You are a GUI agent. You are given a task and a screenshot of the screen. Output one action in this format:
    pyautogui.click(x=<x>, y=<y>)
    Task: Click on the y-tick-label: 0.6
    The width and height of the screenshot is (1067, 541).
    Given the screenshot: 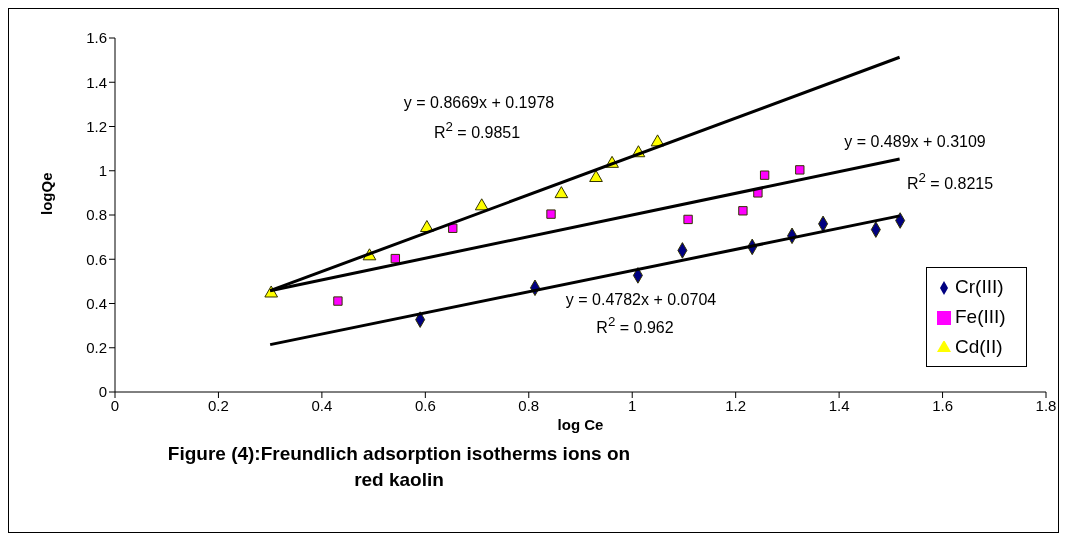 What is the action you would take?
    pyautogui.click(x=96, y=259)
    